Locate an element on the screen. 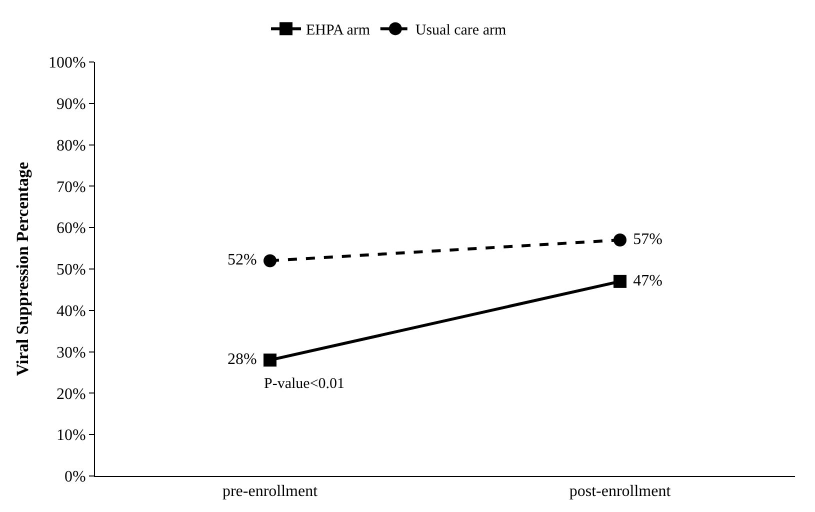 The image size is (815, 512). annotation: P-value<0.01 is located at coordinates (304, 384).